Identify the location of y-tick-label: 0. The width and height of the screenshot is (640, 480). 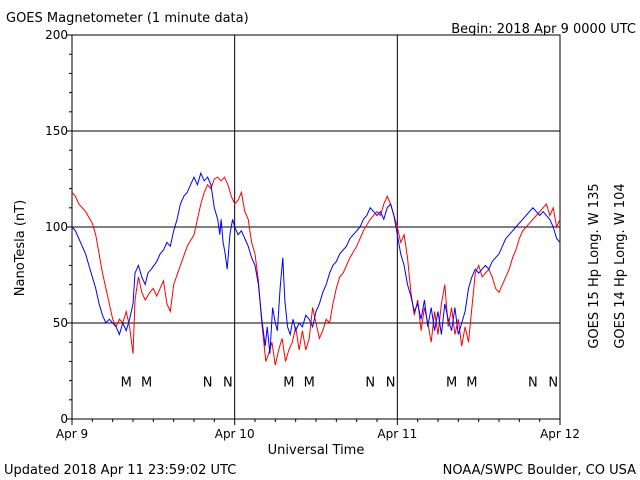
(64, 419).